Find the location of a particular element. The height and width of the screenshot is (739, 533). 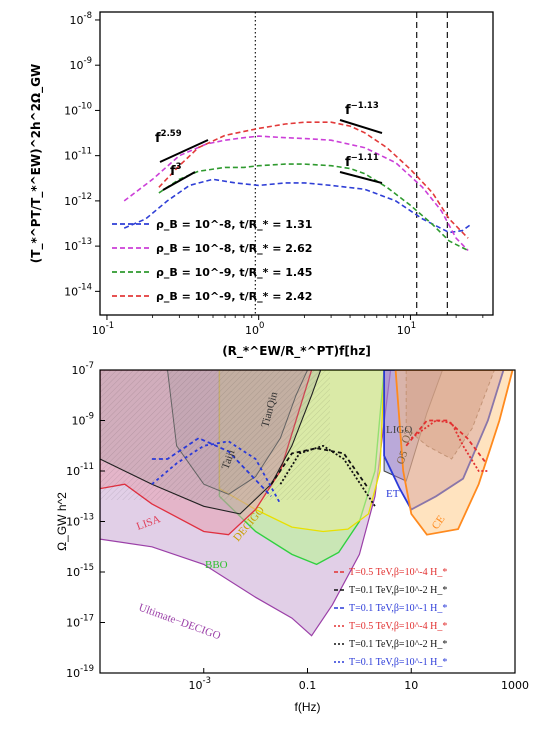

bottom-ytick-label: 10⁻⁷ is located at coordinates (83, 369).